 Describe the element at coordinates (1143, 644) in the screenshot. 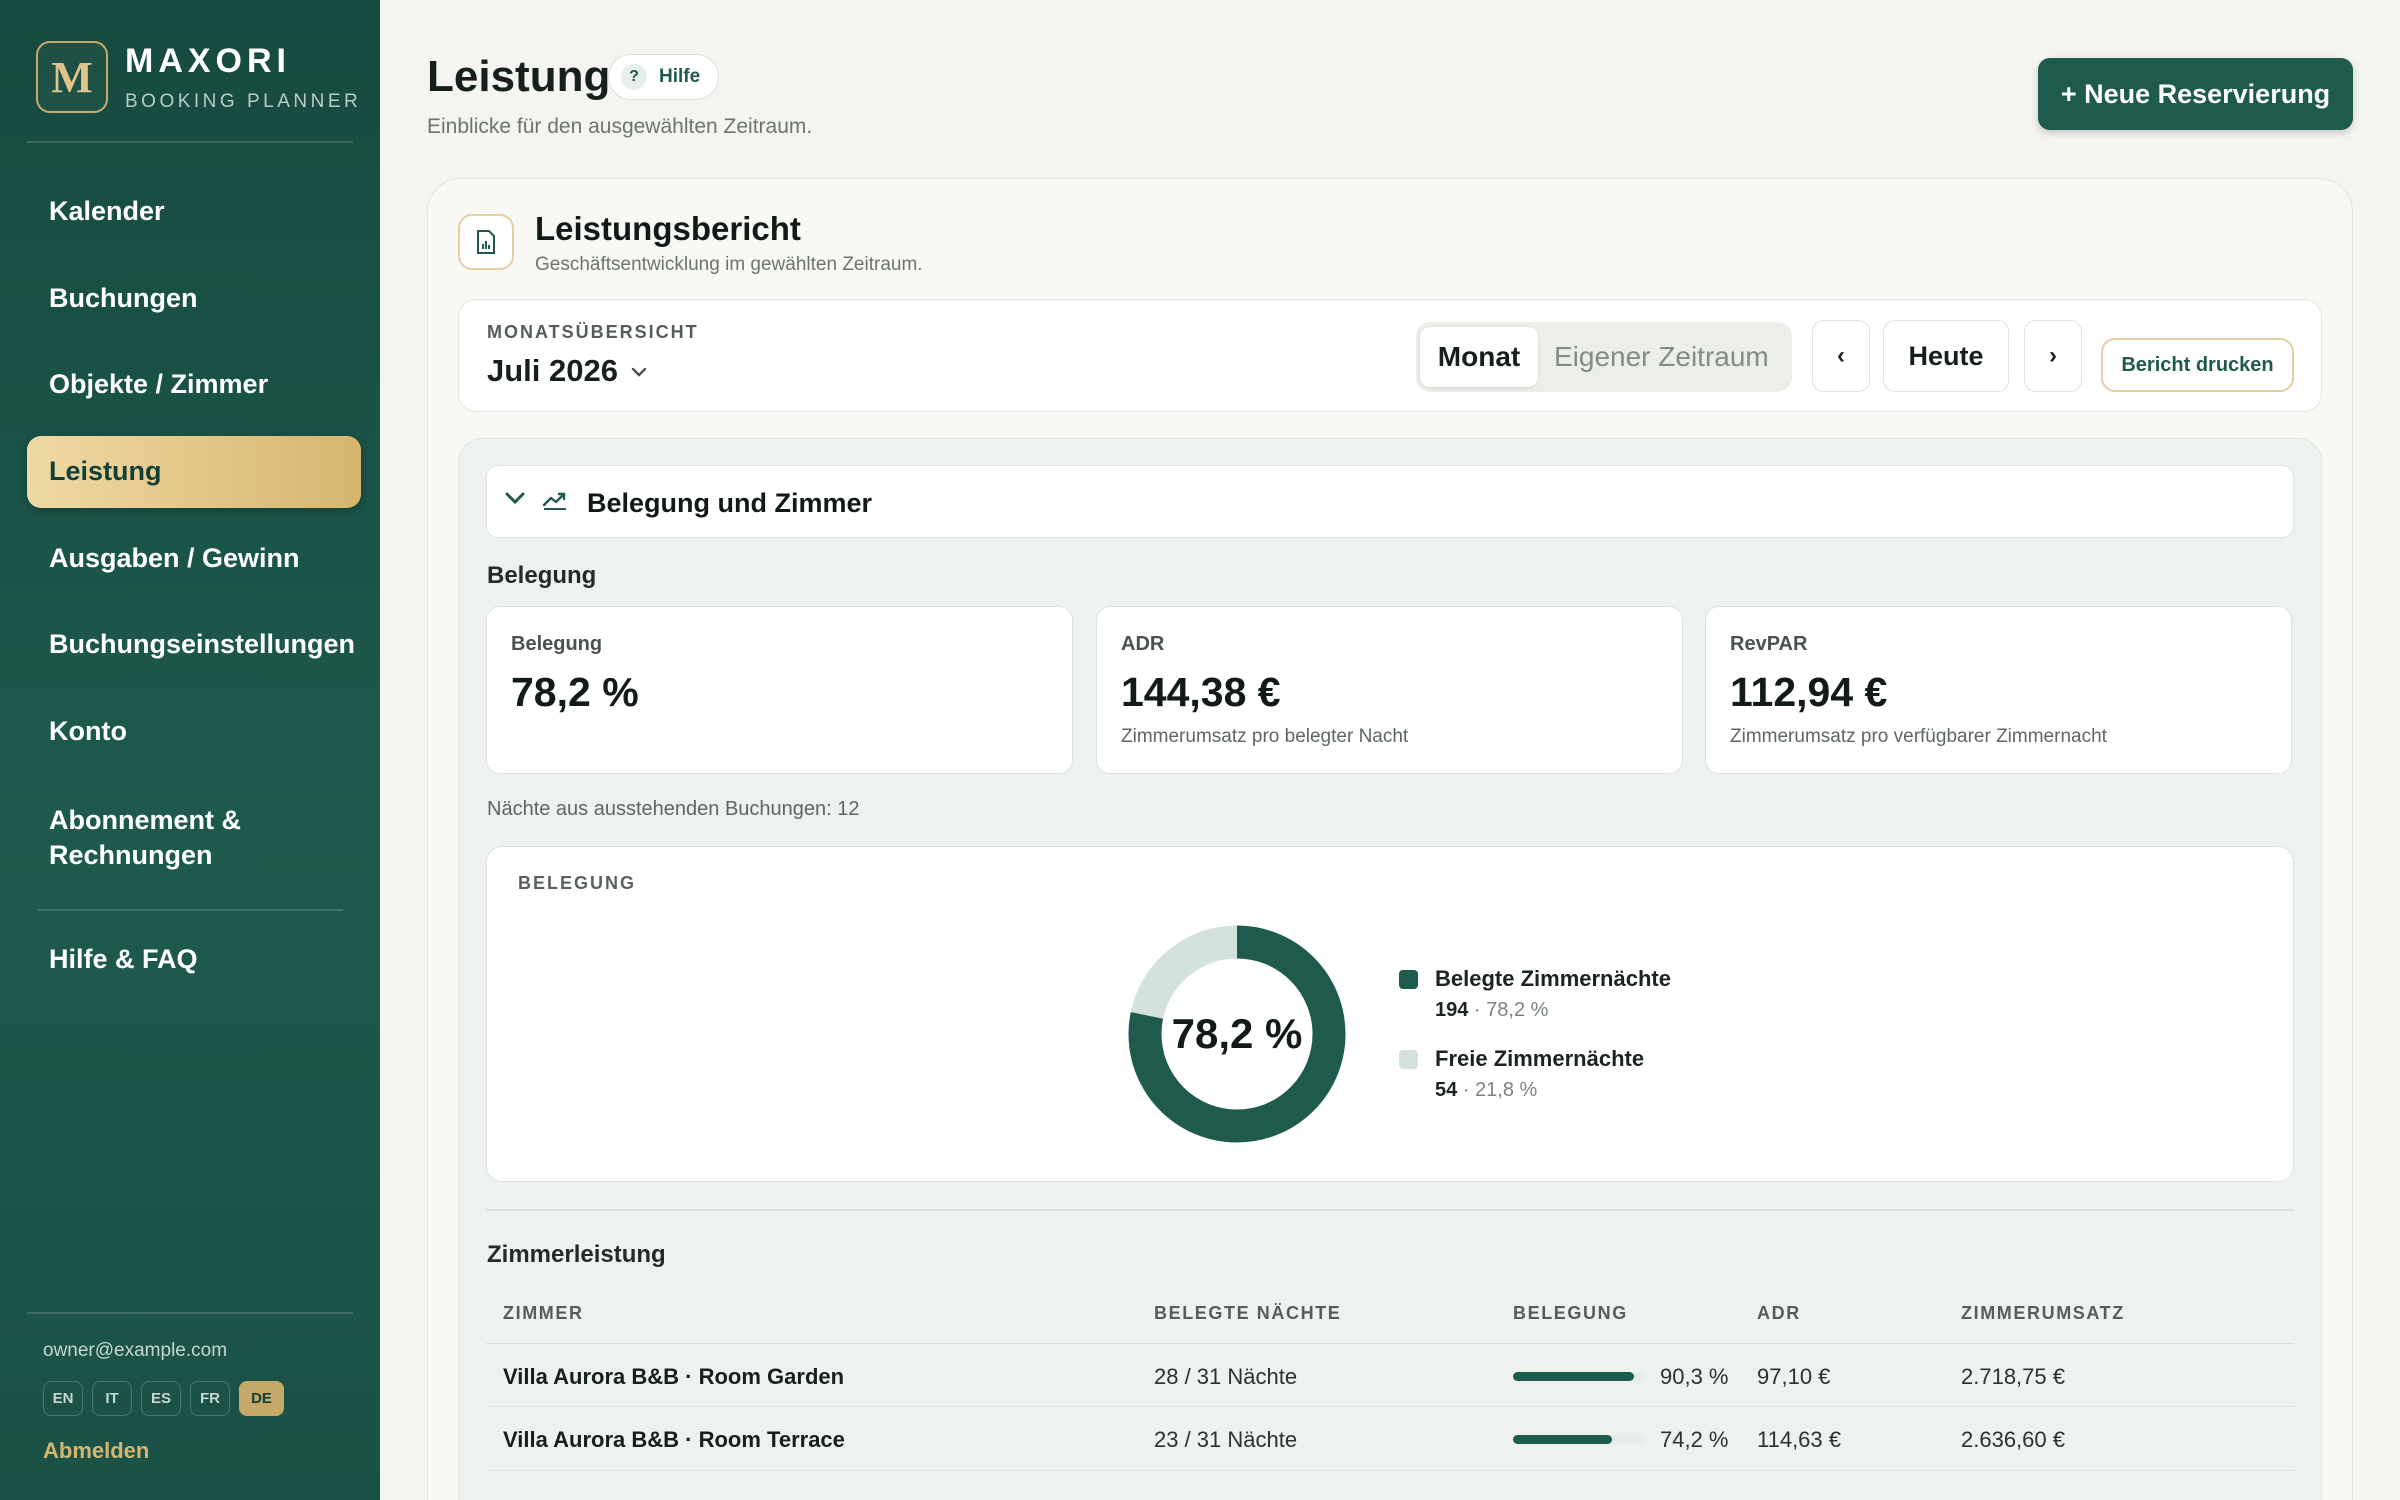

I see `kpi-label: ADR` at that location.